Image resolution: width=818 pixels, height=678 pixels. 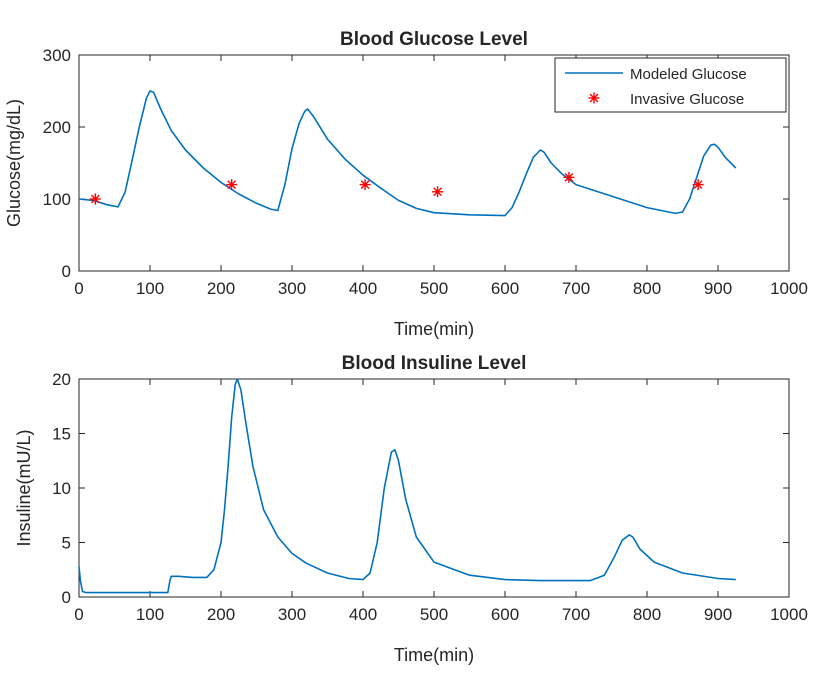 I want to click on legend-asterisk-marker-stroke, so click(x=594, y=98).